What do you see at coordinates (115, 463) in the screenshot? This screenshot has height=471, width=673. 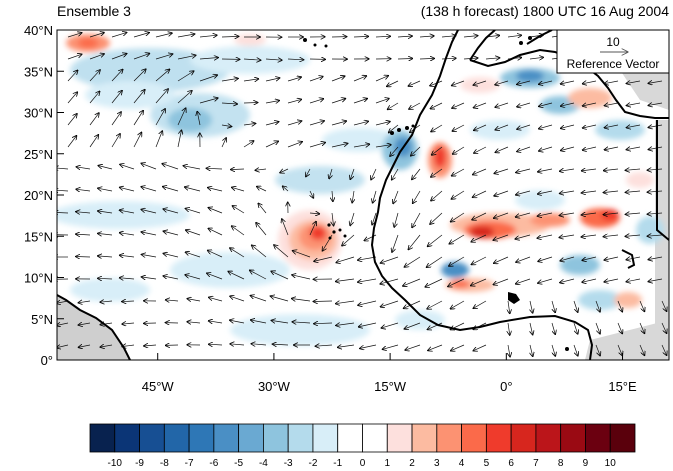 I see `colorbar-label: -10` at bounding box center [115, 463].